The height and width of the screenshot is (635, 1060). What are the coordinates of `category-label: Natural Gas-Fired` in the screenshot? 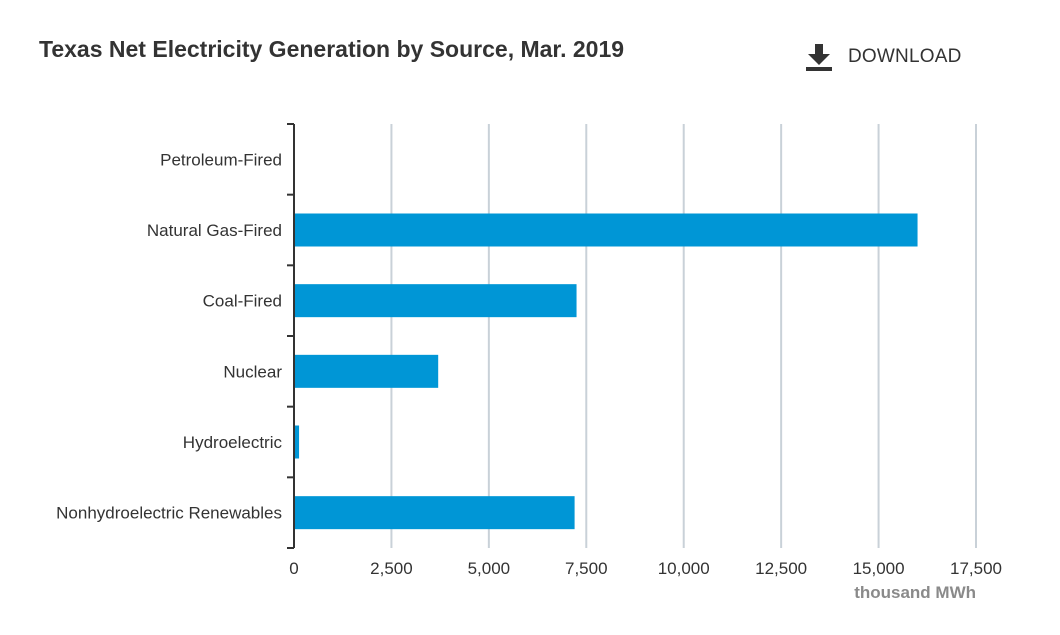 It's located at (214, 230).